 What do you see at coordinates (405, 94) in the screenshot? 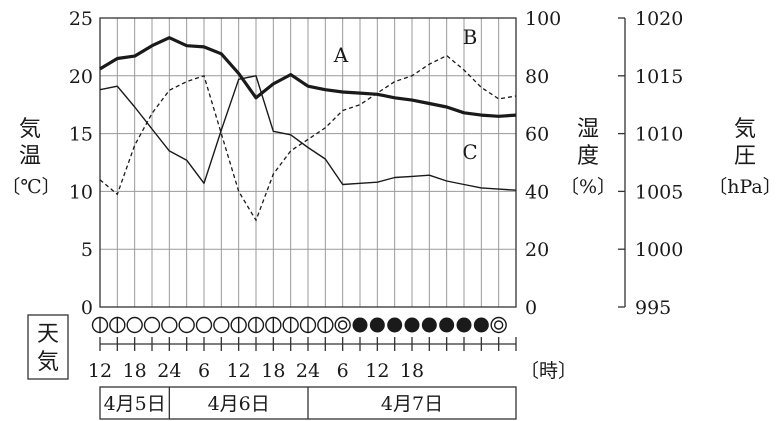
I see `series-labels: A B C` at bounding box center [405, 94].